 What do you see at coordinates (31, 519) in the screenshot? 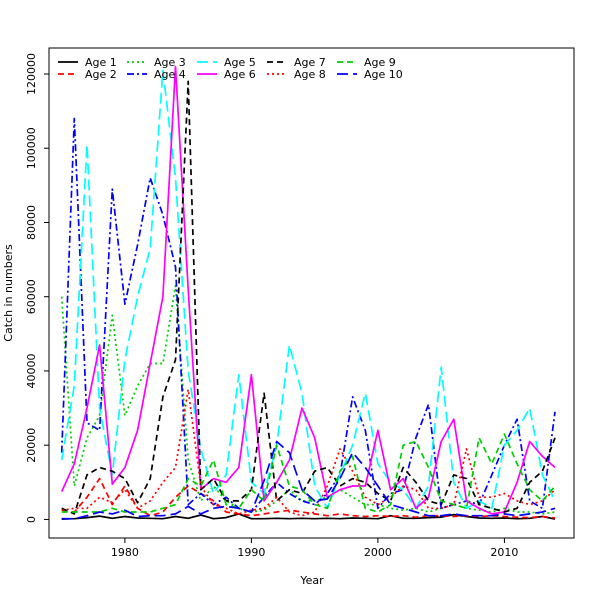
I see `y-tick-label-0: 0` at bounding box center [31, 519].